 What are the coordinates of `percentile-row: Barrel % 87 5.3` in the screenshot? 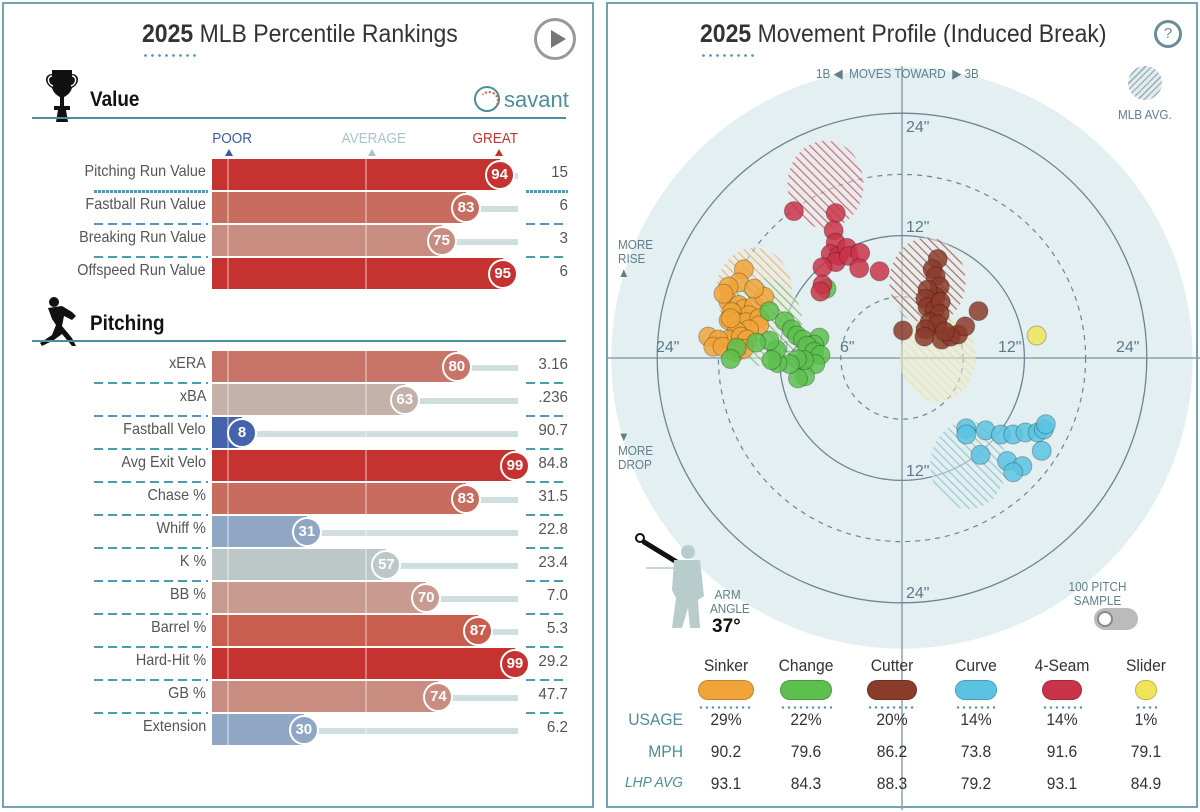 It's located at (299, 630).